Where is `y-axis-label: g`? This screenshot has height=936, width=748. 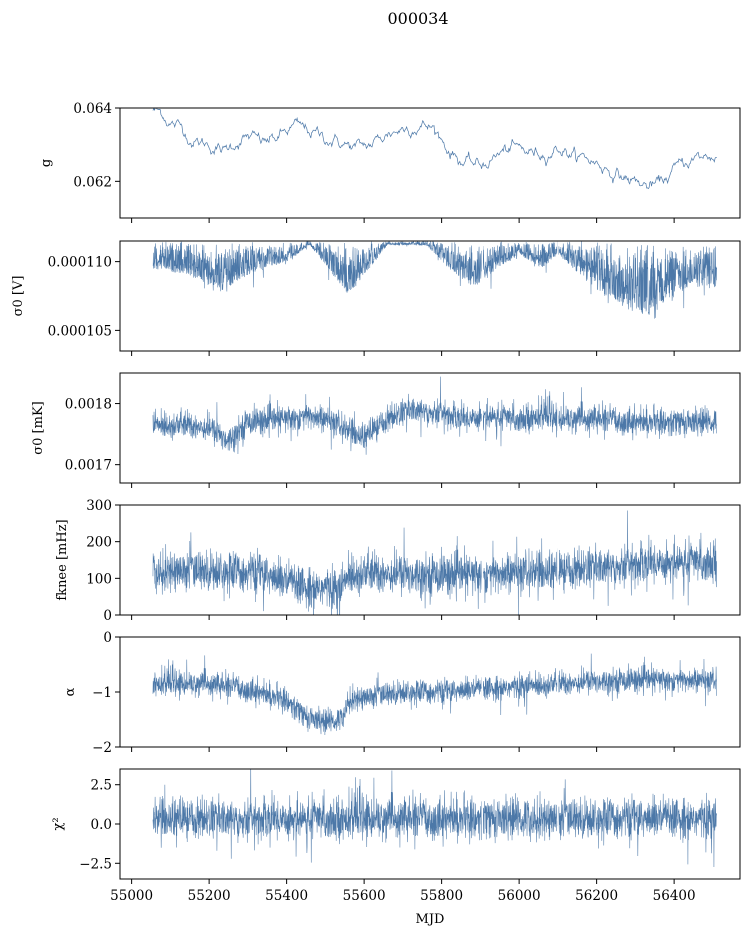 y-axis-label: g is located at coordinates (46, 163).